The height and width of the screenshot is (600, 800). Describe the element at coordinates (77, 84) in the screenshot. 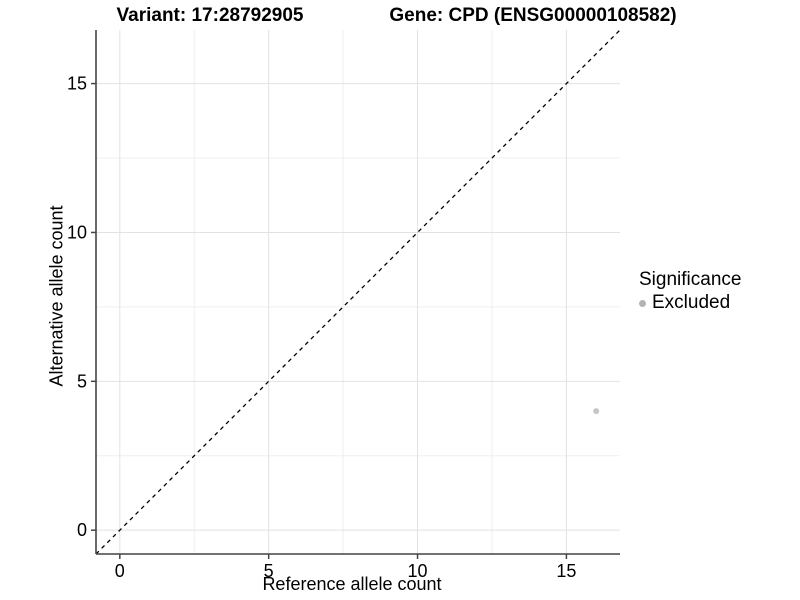

I see `y-tick-label: 15` at that location.